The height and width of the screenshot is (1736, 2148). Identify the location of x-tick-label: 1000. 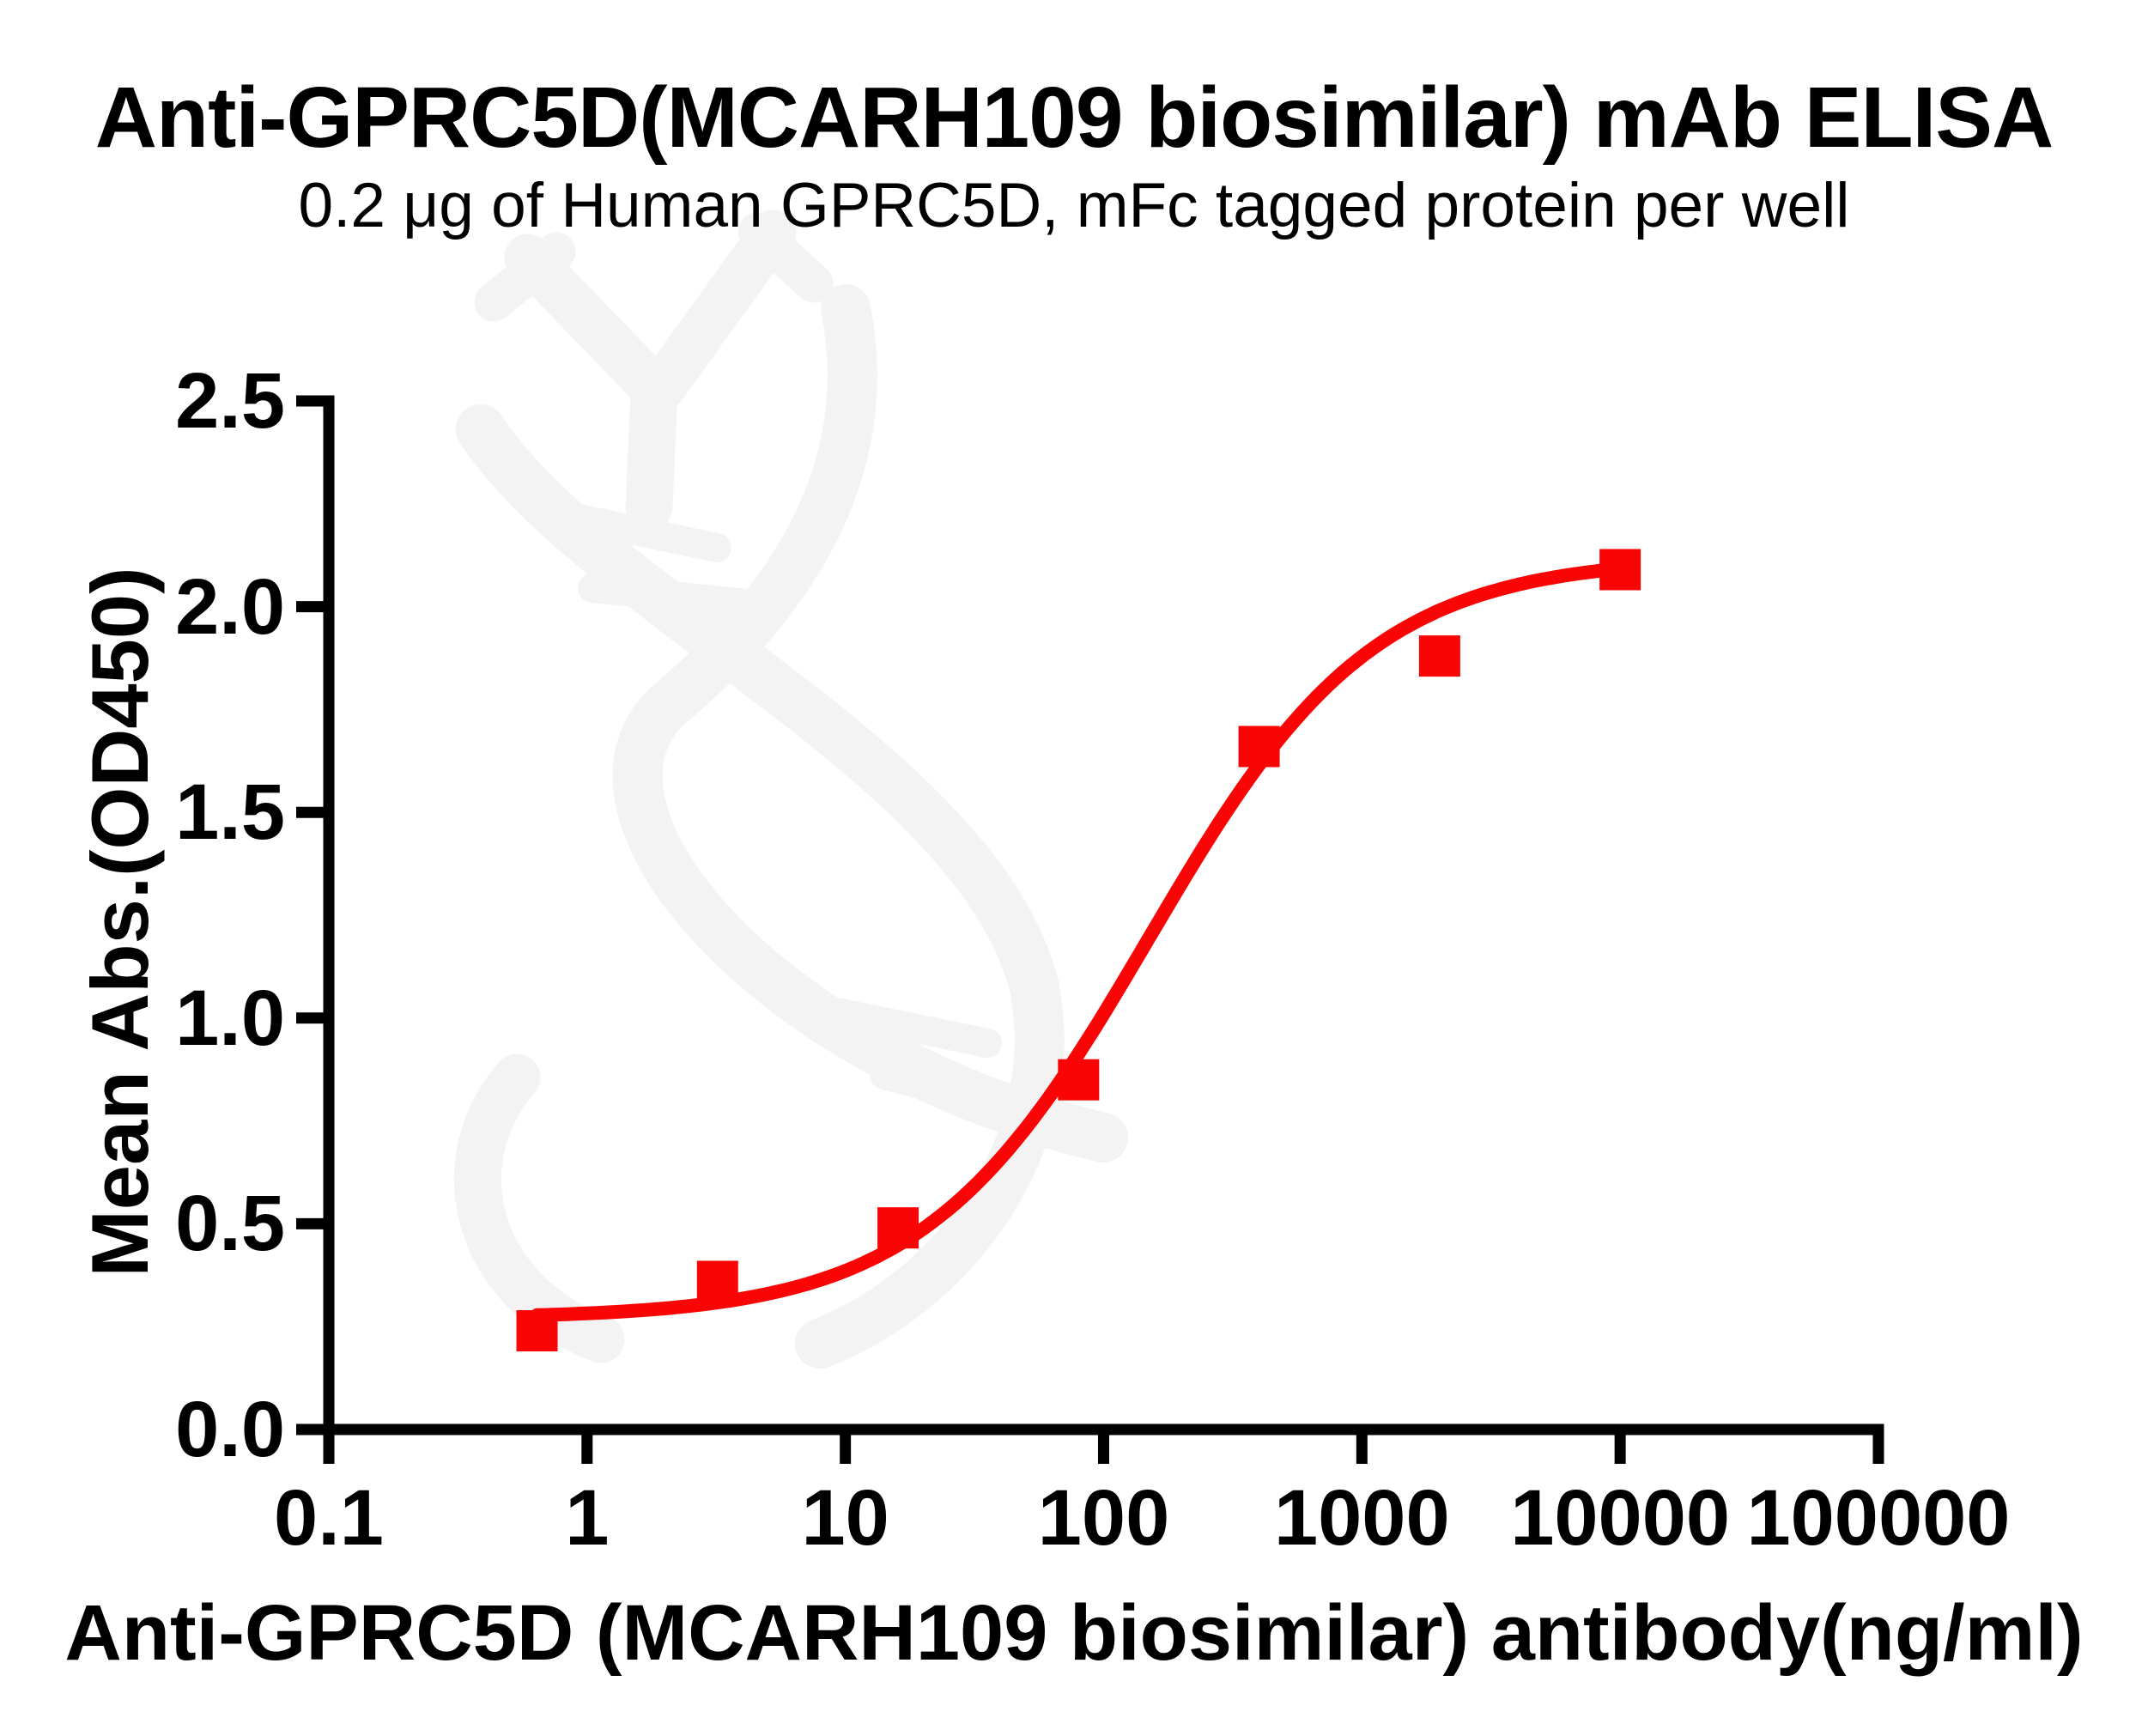
(1361, 1518).